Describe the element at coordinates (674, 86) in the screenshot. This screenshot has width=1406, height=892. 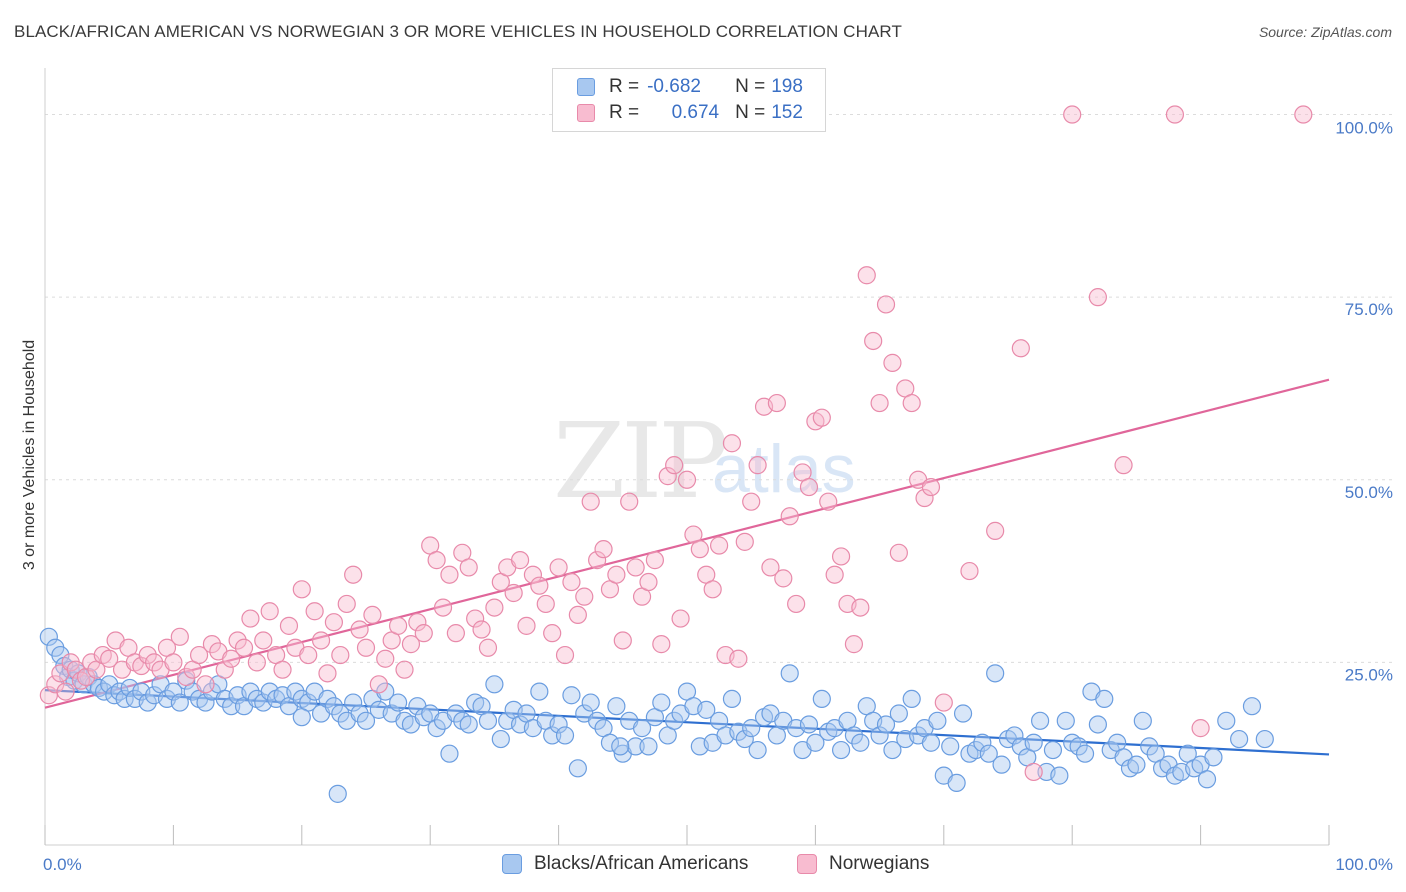
I see `legend-r-value: -0.682` at that location.